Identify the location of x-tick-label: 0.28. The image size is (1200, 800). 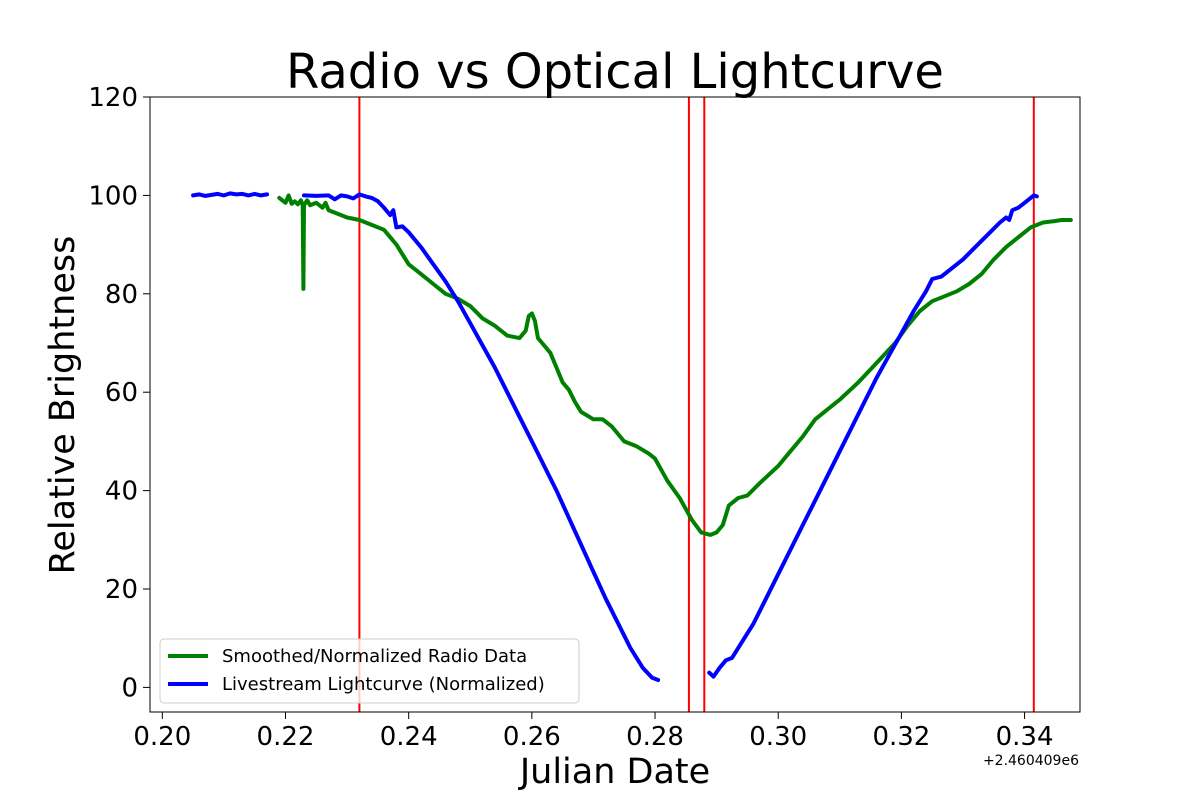
(655, 737).